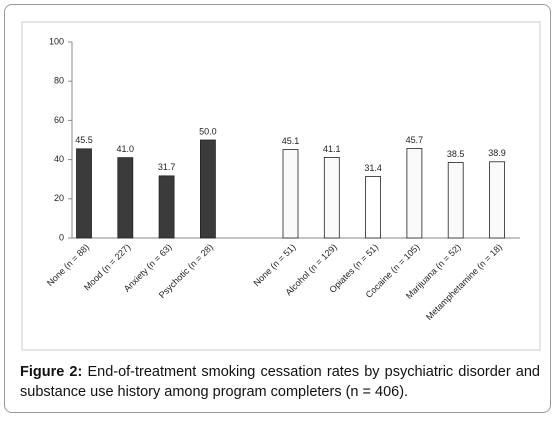 This screenshot has width=557, height=425. I want to click on y-tick-label: 40, so click(59, 159).